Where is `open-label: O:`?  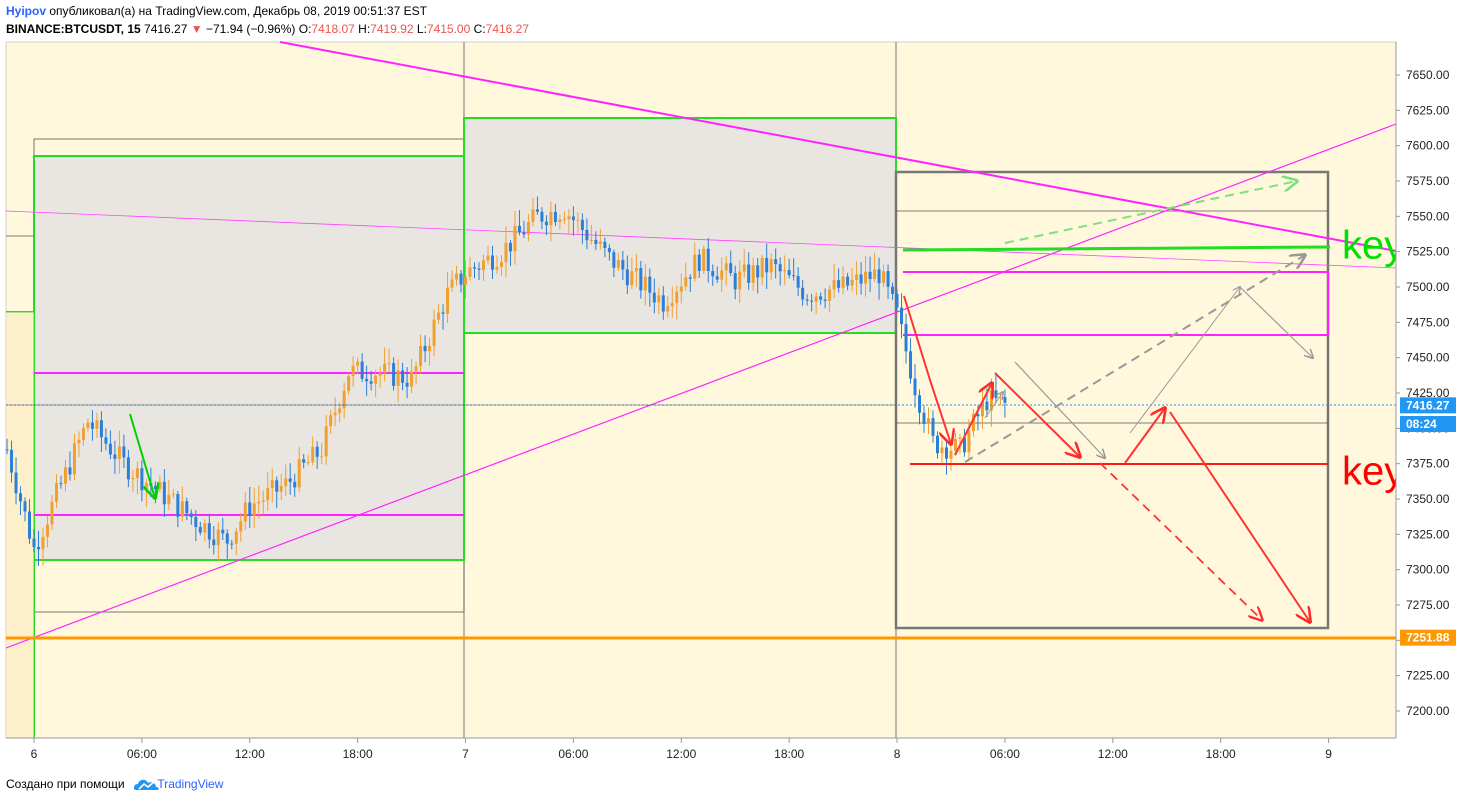 open-label: O: is located at coordinates (305, 29).